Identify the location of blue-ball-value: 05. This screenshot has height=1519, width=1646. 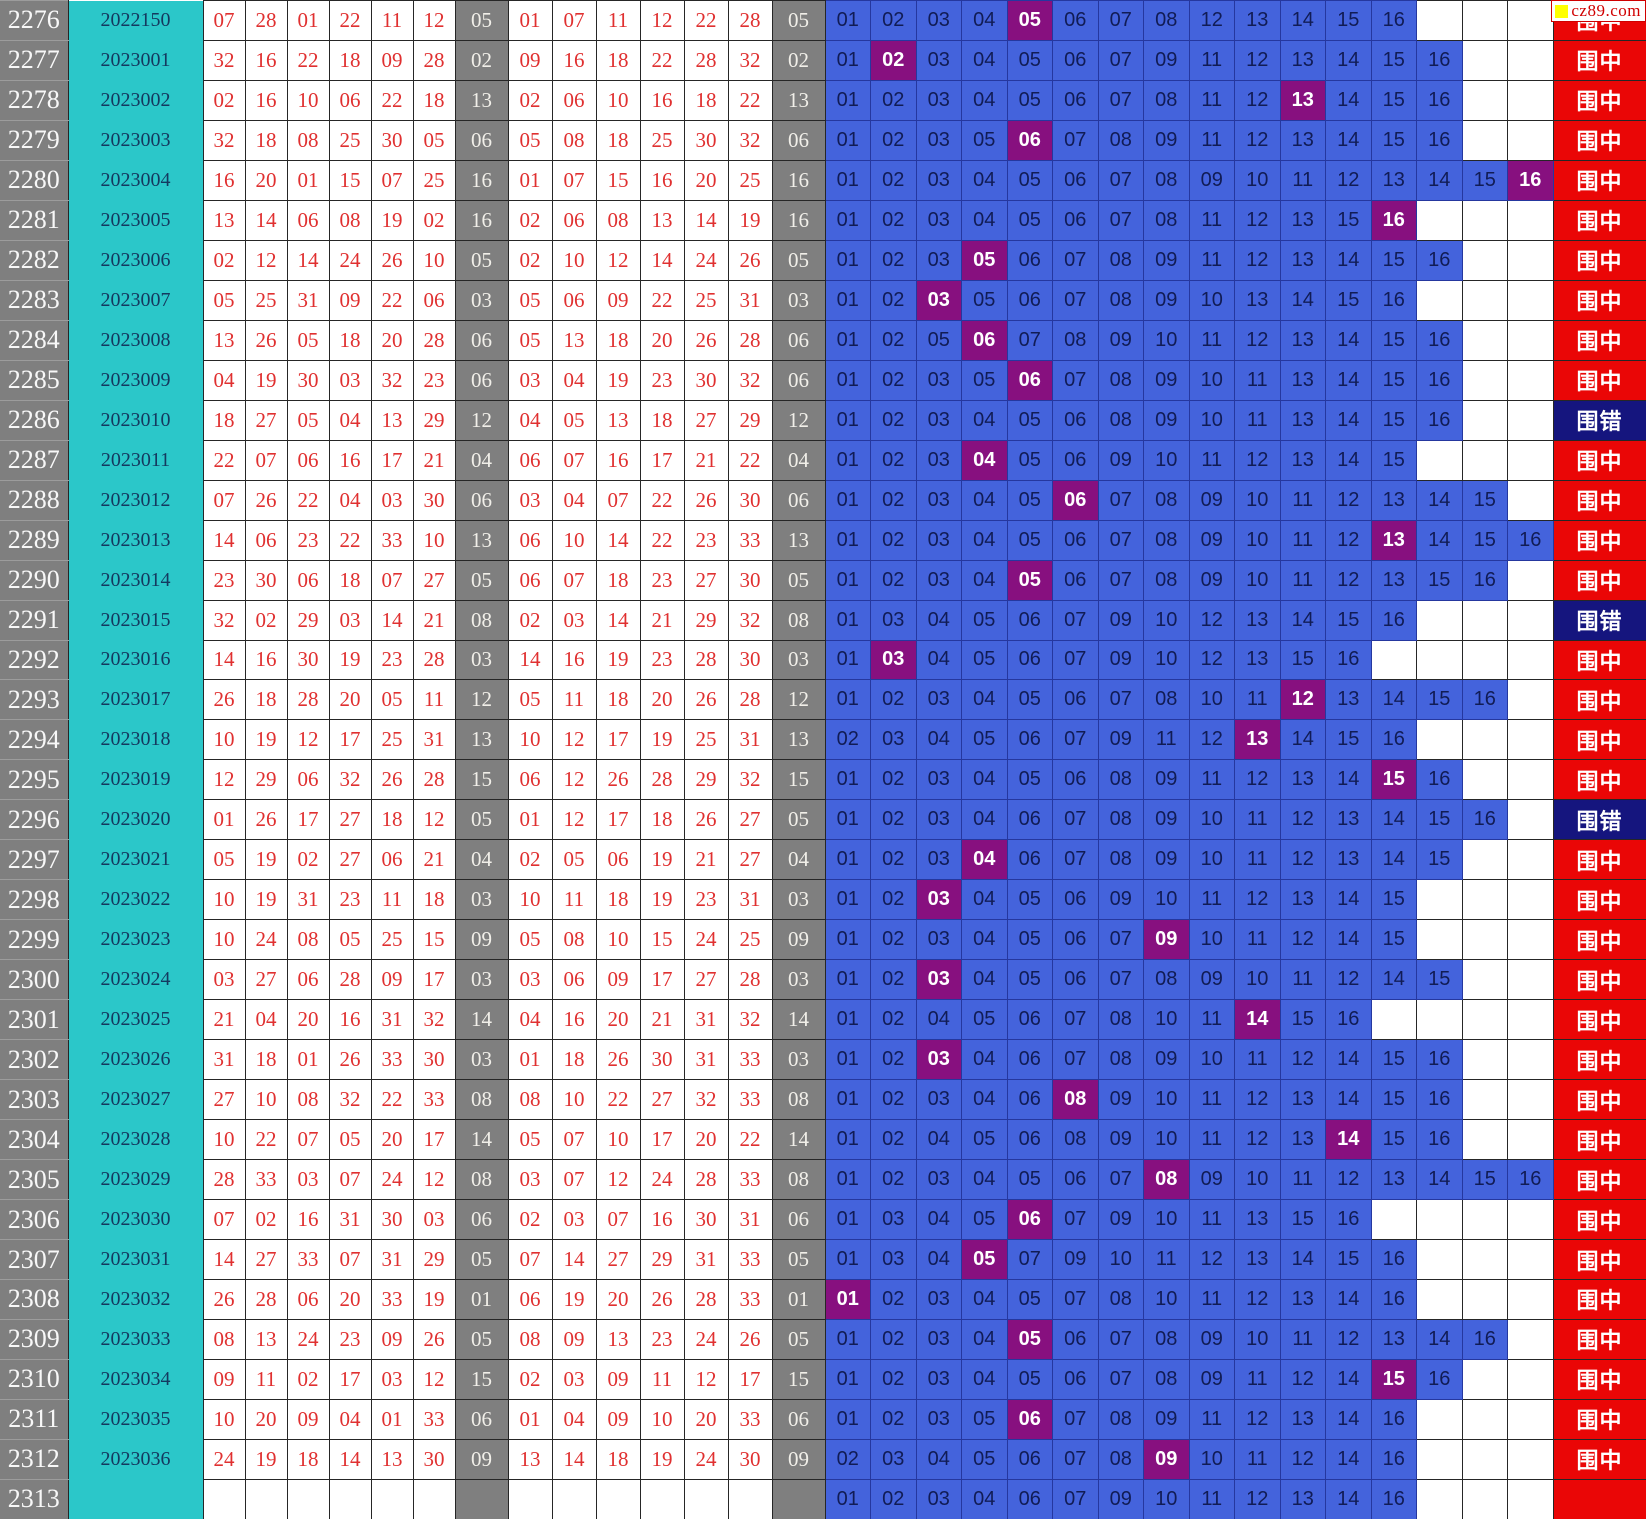
(481, 20).